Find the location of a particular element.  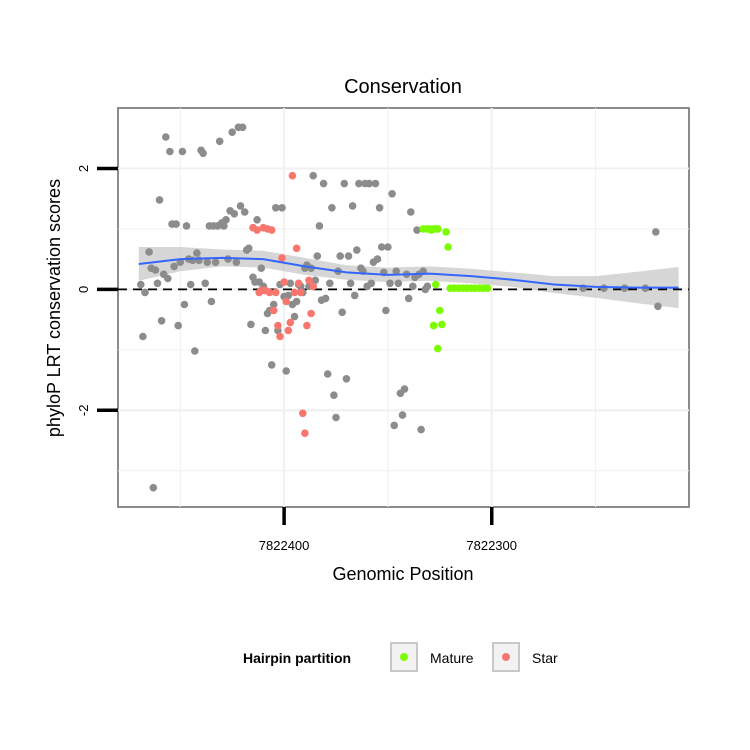

x-axis-ticks: 7822400 7822300 is located at coordinates (388, 530).